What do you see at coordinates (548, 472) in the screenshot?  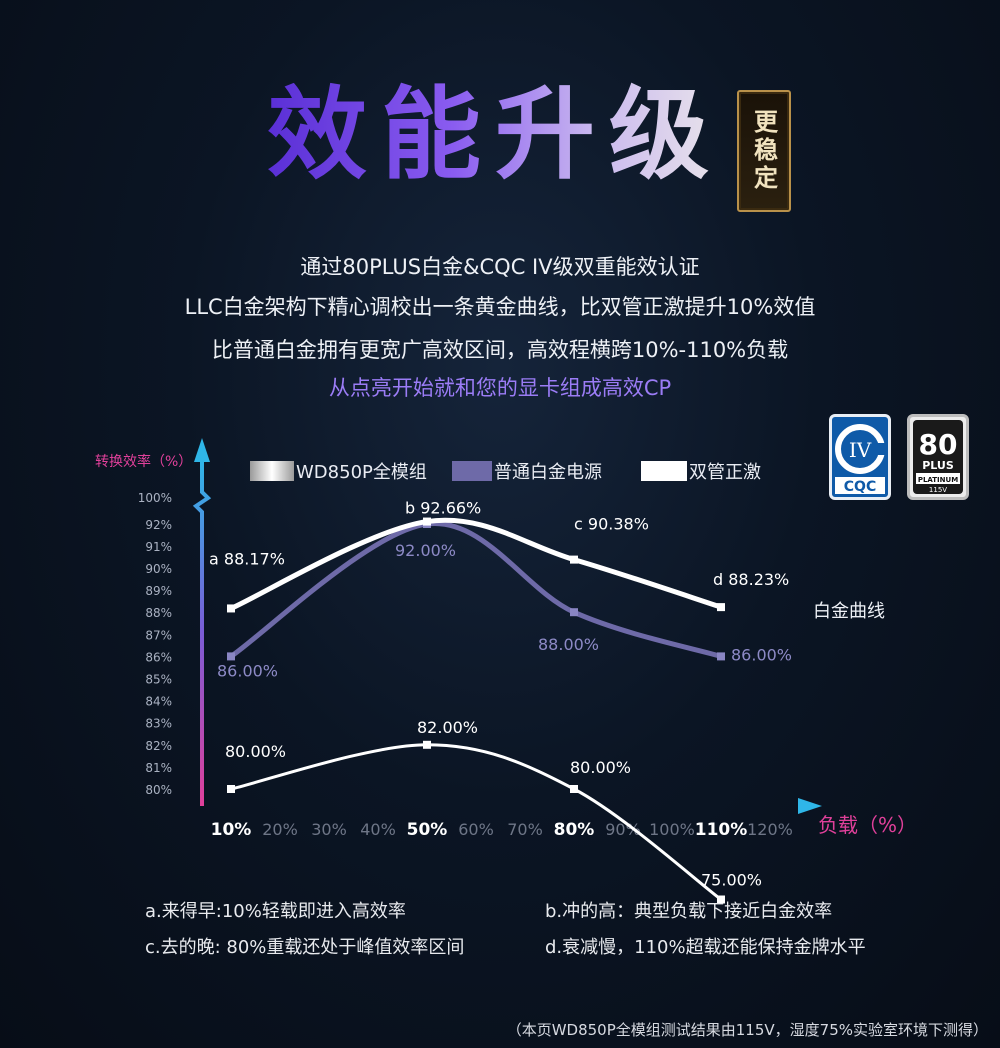 I see `legend-label: 普通白金电源` at bounding box center [548, 472].